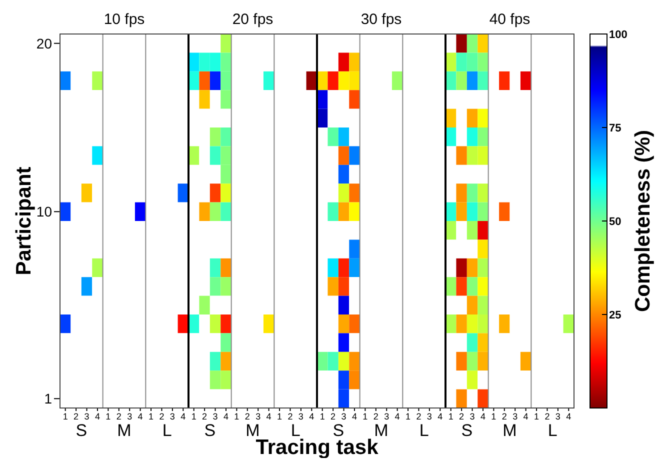 Image resolution: width=657 pixels, height=466 pixels. What do you see at coordinates (509, 19) in the screenshot?
I see `text: 40 fps` at bounding box center [509, 19].